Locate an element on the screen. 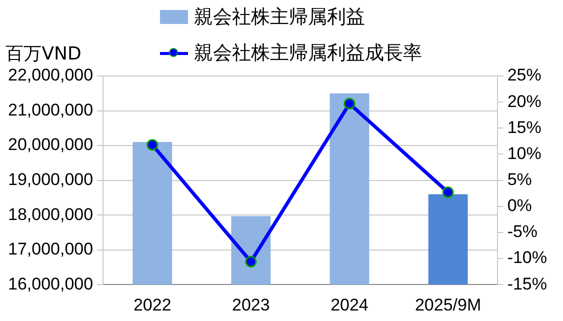  y2-tick-label: 0% is located at coordinates (519, 206).